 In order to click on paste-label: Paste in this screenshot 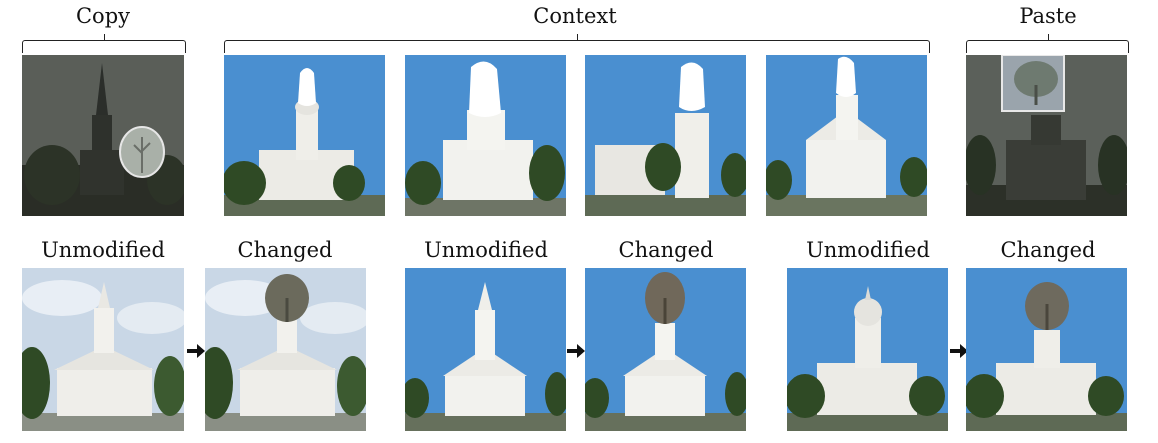, I will do `click(1048, 16)`.